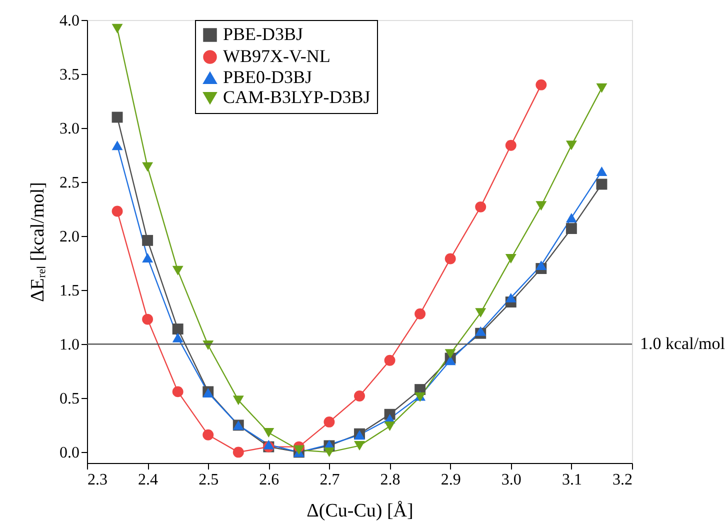  Describe the element at coordinates (70, 183) in the screenshot. I see `y-tick-label: 2.5` at that location.